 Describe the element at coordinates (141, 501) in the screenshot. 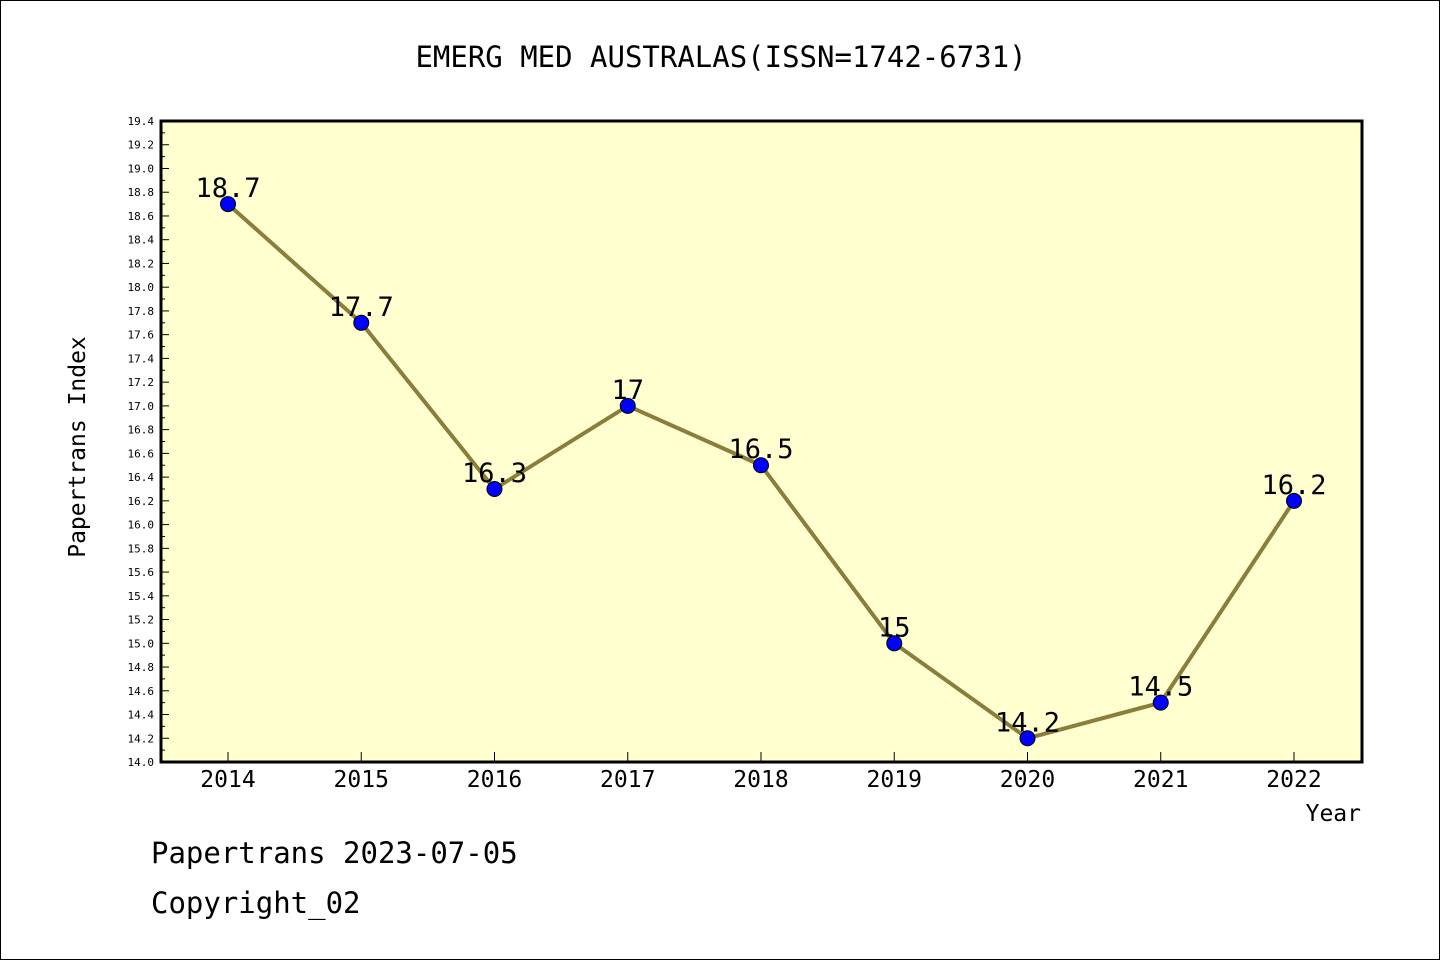

I see `y-tick-label: 16.2` at that location.